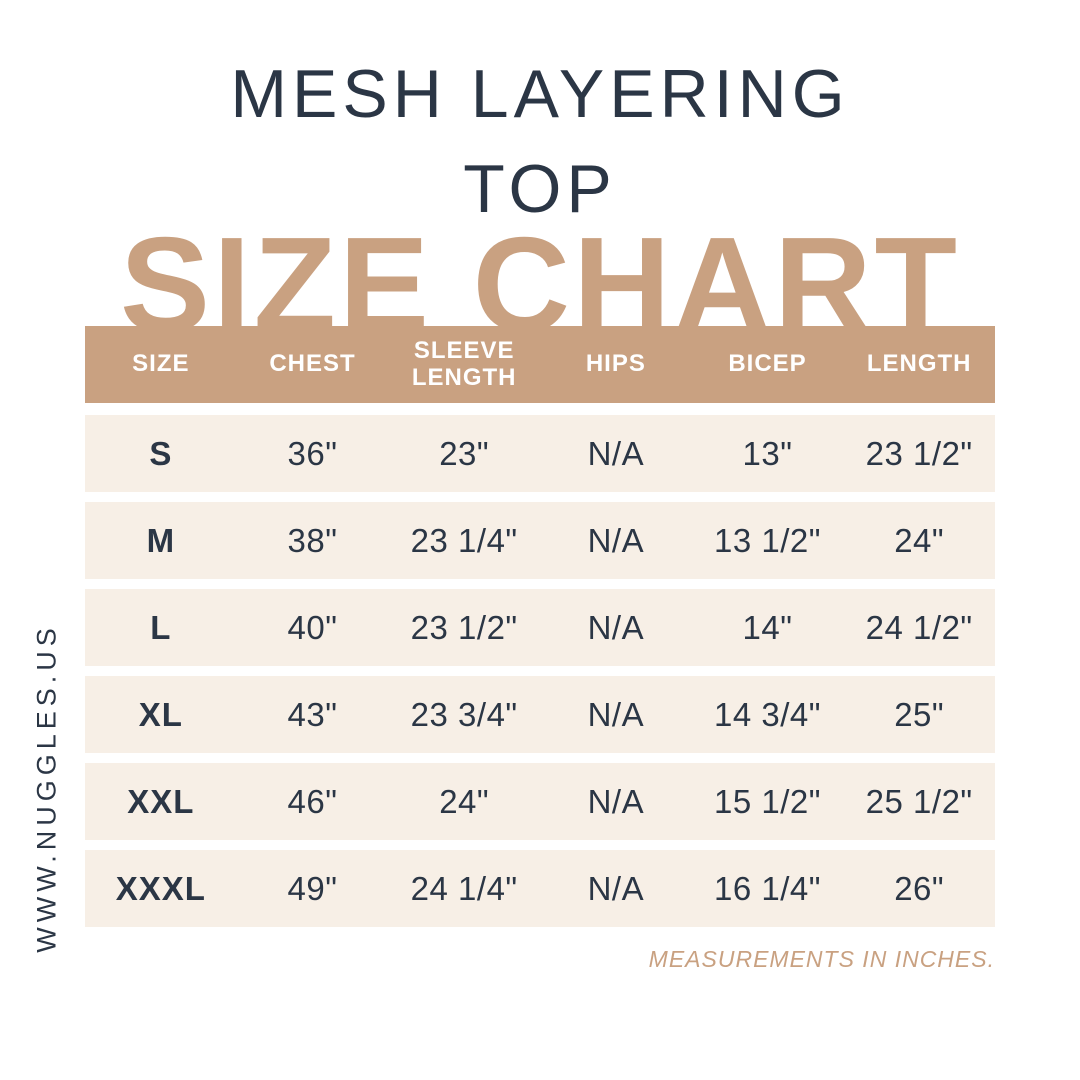 The height and width of the screenshot is (1080, 1080). What do you see at coordinates (540, 801) in the screenshot?
I see `table-row-xxl: XXL 46" 24" N/A 15 1/2" 25 1/2"` at bounding box center [540, 801].